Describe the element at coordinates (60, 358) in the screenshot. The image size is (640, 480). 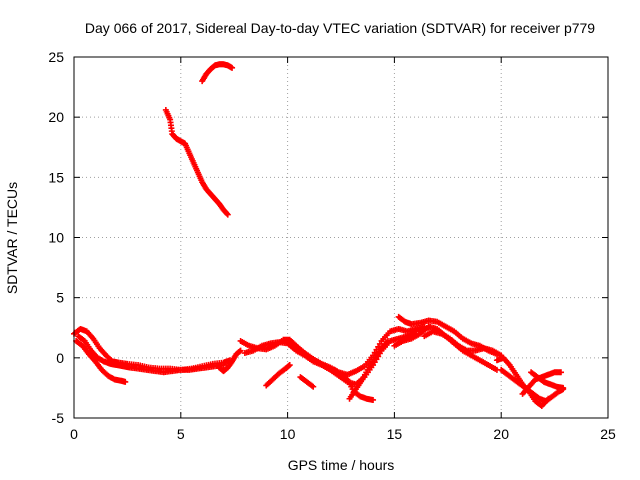
I see `y-tick-label: 0` at that location.